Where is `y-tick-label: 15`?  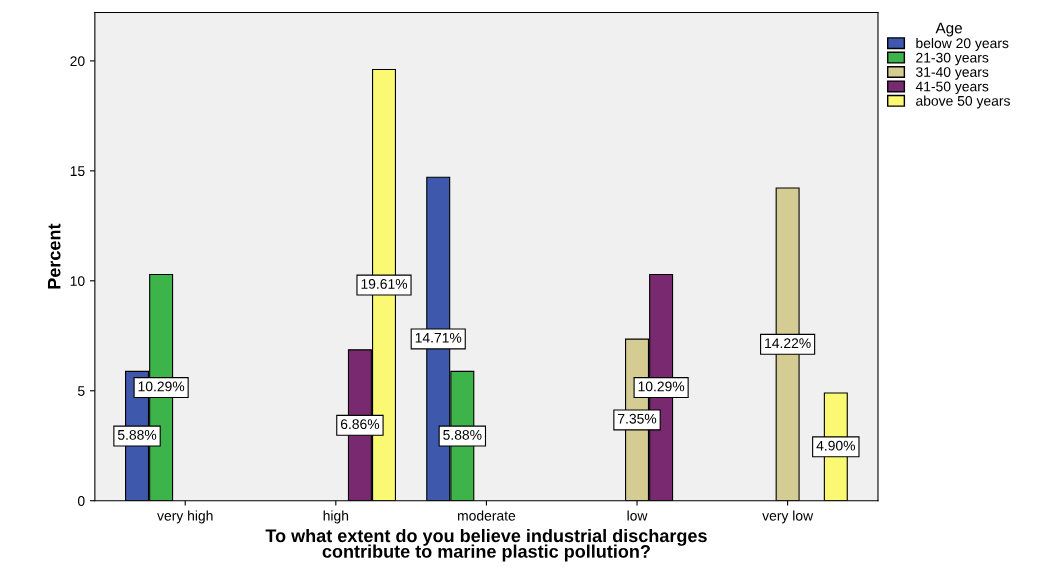
y-tick-label: 15 is located at coordinates (77, 171).